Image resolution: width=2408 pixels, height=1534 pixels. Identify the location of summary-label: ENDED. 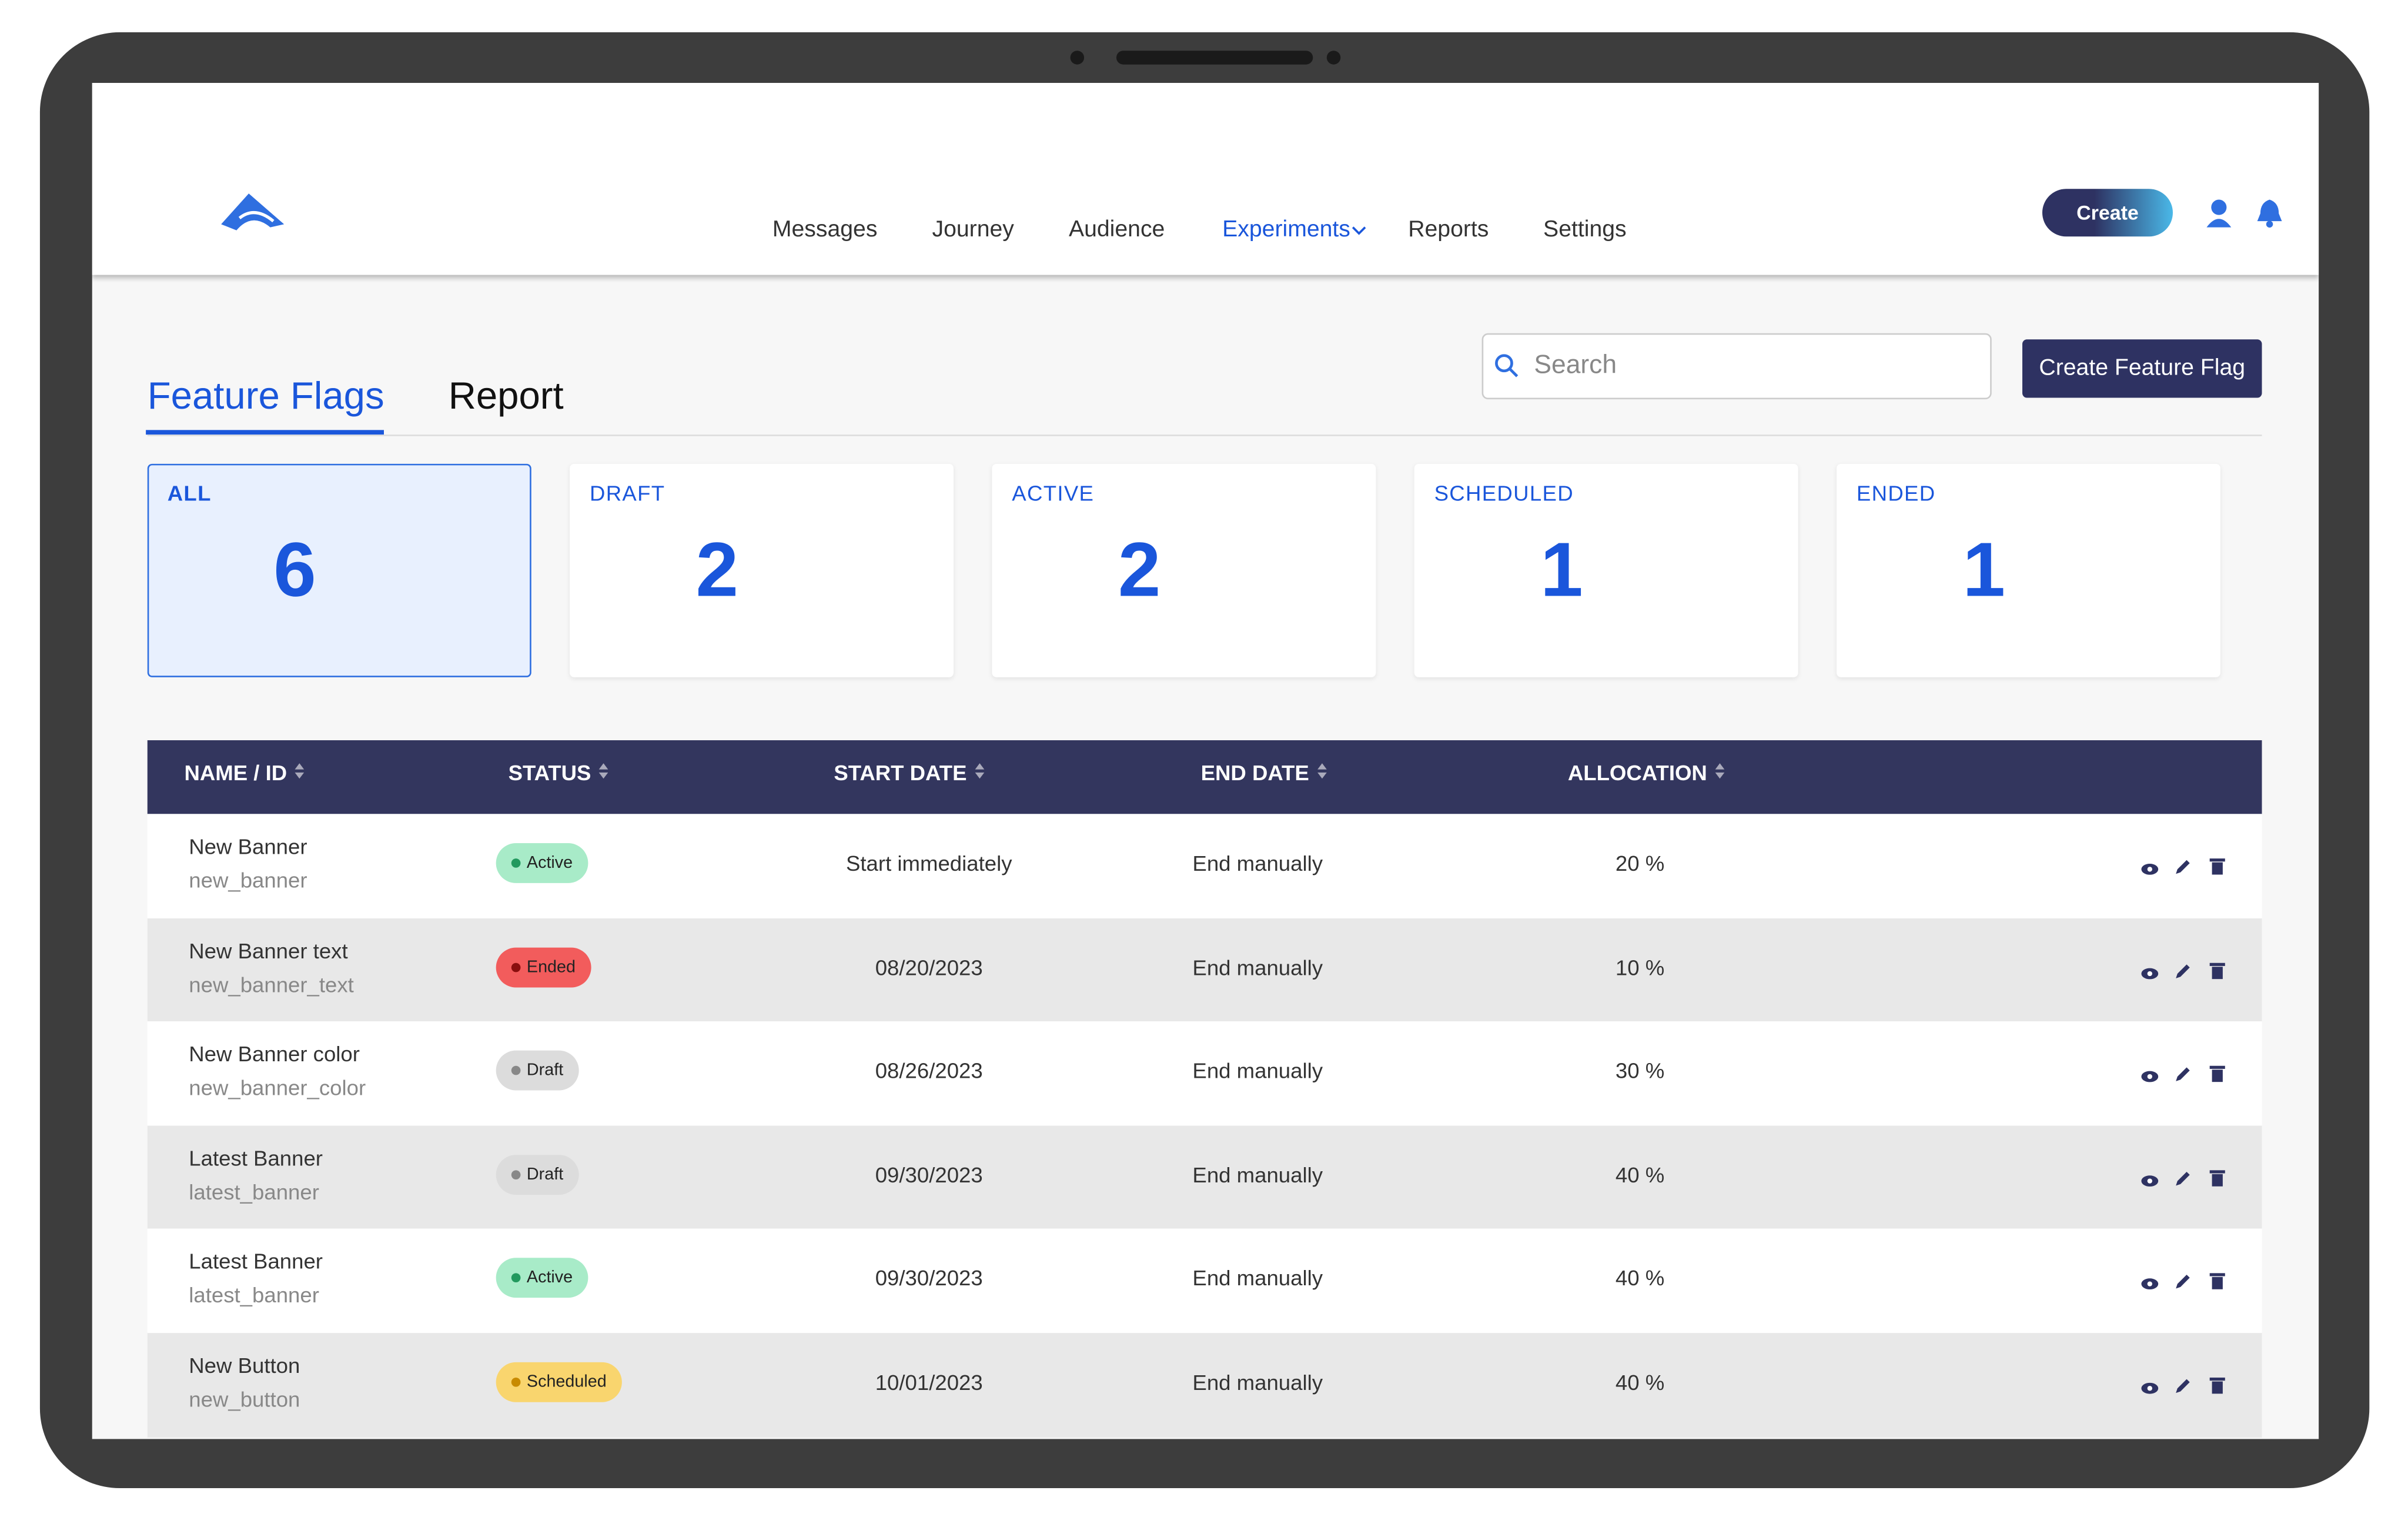
(1896, 493).